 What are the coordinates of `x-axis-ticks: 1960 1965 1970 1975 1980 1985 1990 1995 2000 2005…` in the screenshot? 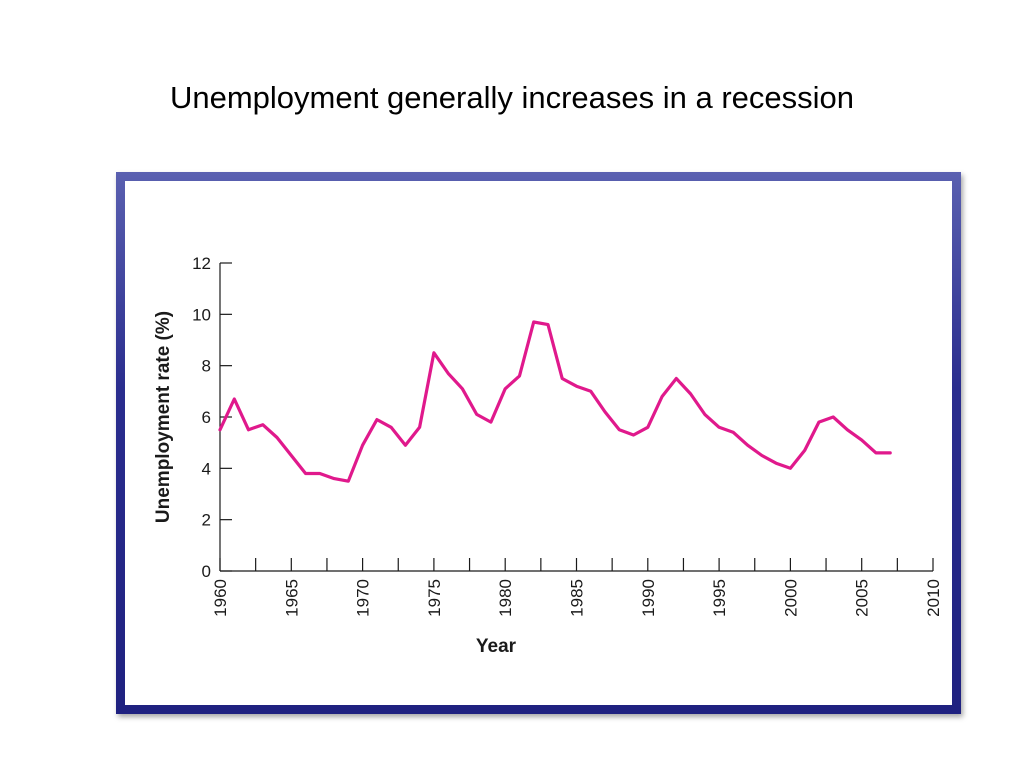 It's located at (577, 587).